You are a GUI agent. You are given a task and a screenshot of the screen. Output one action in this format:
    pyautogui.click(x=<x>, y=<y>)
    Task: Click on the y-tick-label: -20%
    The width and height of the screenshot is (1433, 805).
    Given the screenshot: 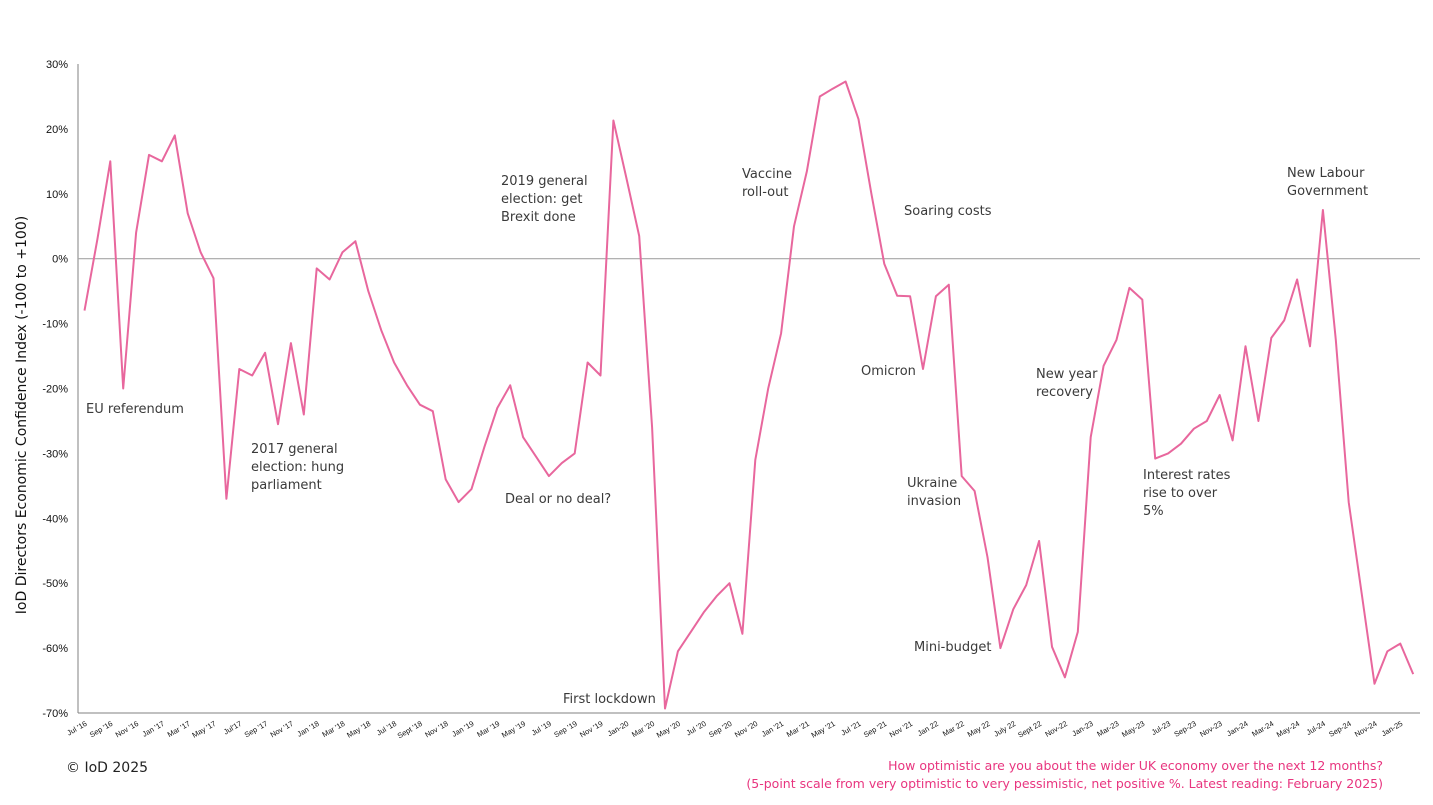 What is the action you would take?
    pyautogui.click(x=55, y=390)
    